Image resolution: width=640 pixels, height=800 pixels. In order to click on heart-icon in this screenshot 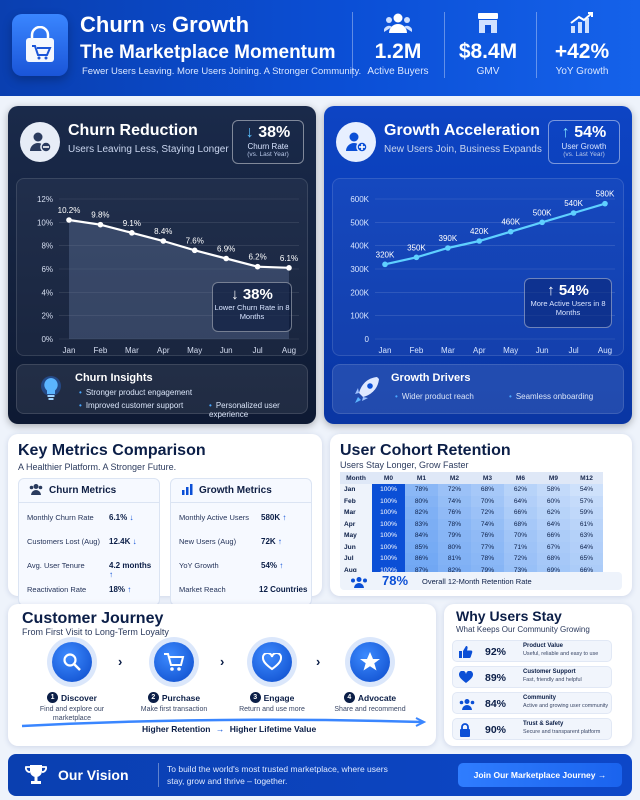, I will do `click(272, 662)`.